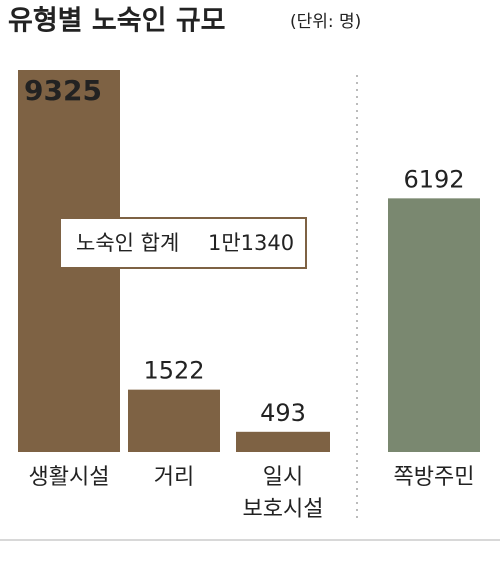  What do you see at coordinates (251, 243) in the screenshot?
I see `annotation-total: 1만1340` at bounding box center [251, 243].